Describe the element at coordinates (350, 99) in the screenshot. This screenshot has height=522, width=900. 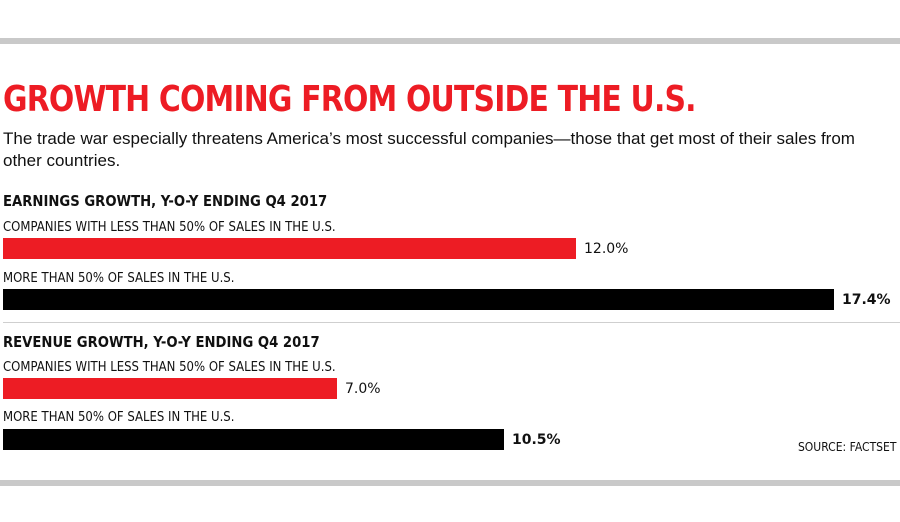
I see `chart-title: GROWTH COMING FROM OUTSIDE THE U.S.` at that location.